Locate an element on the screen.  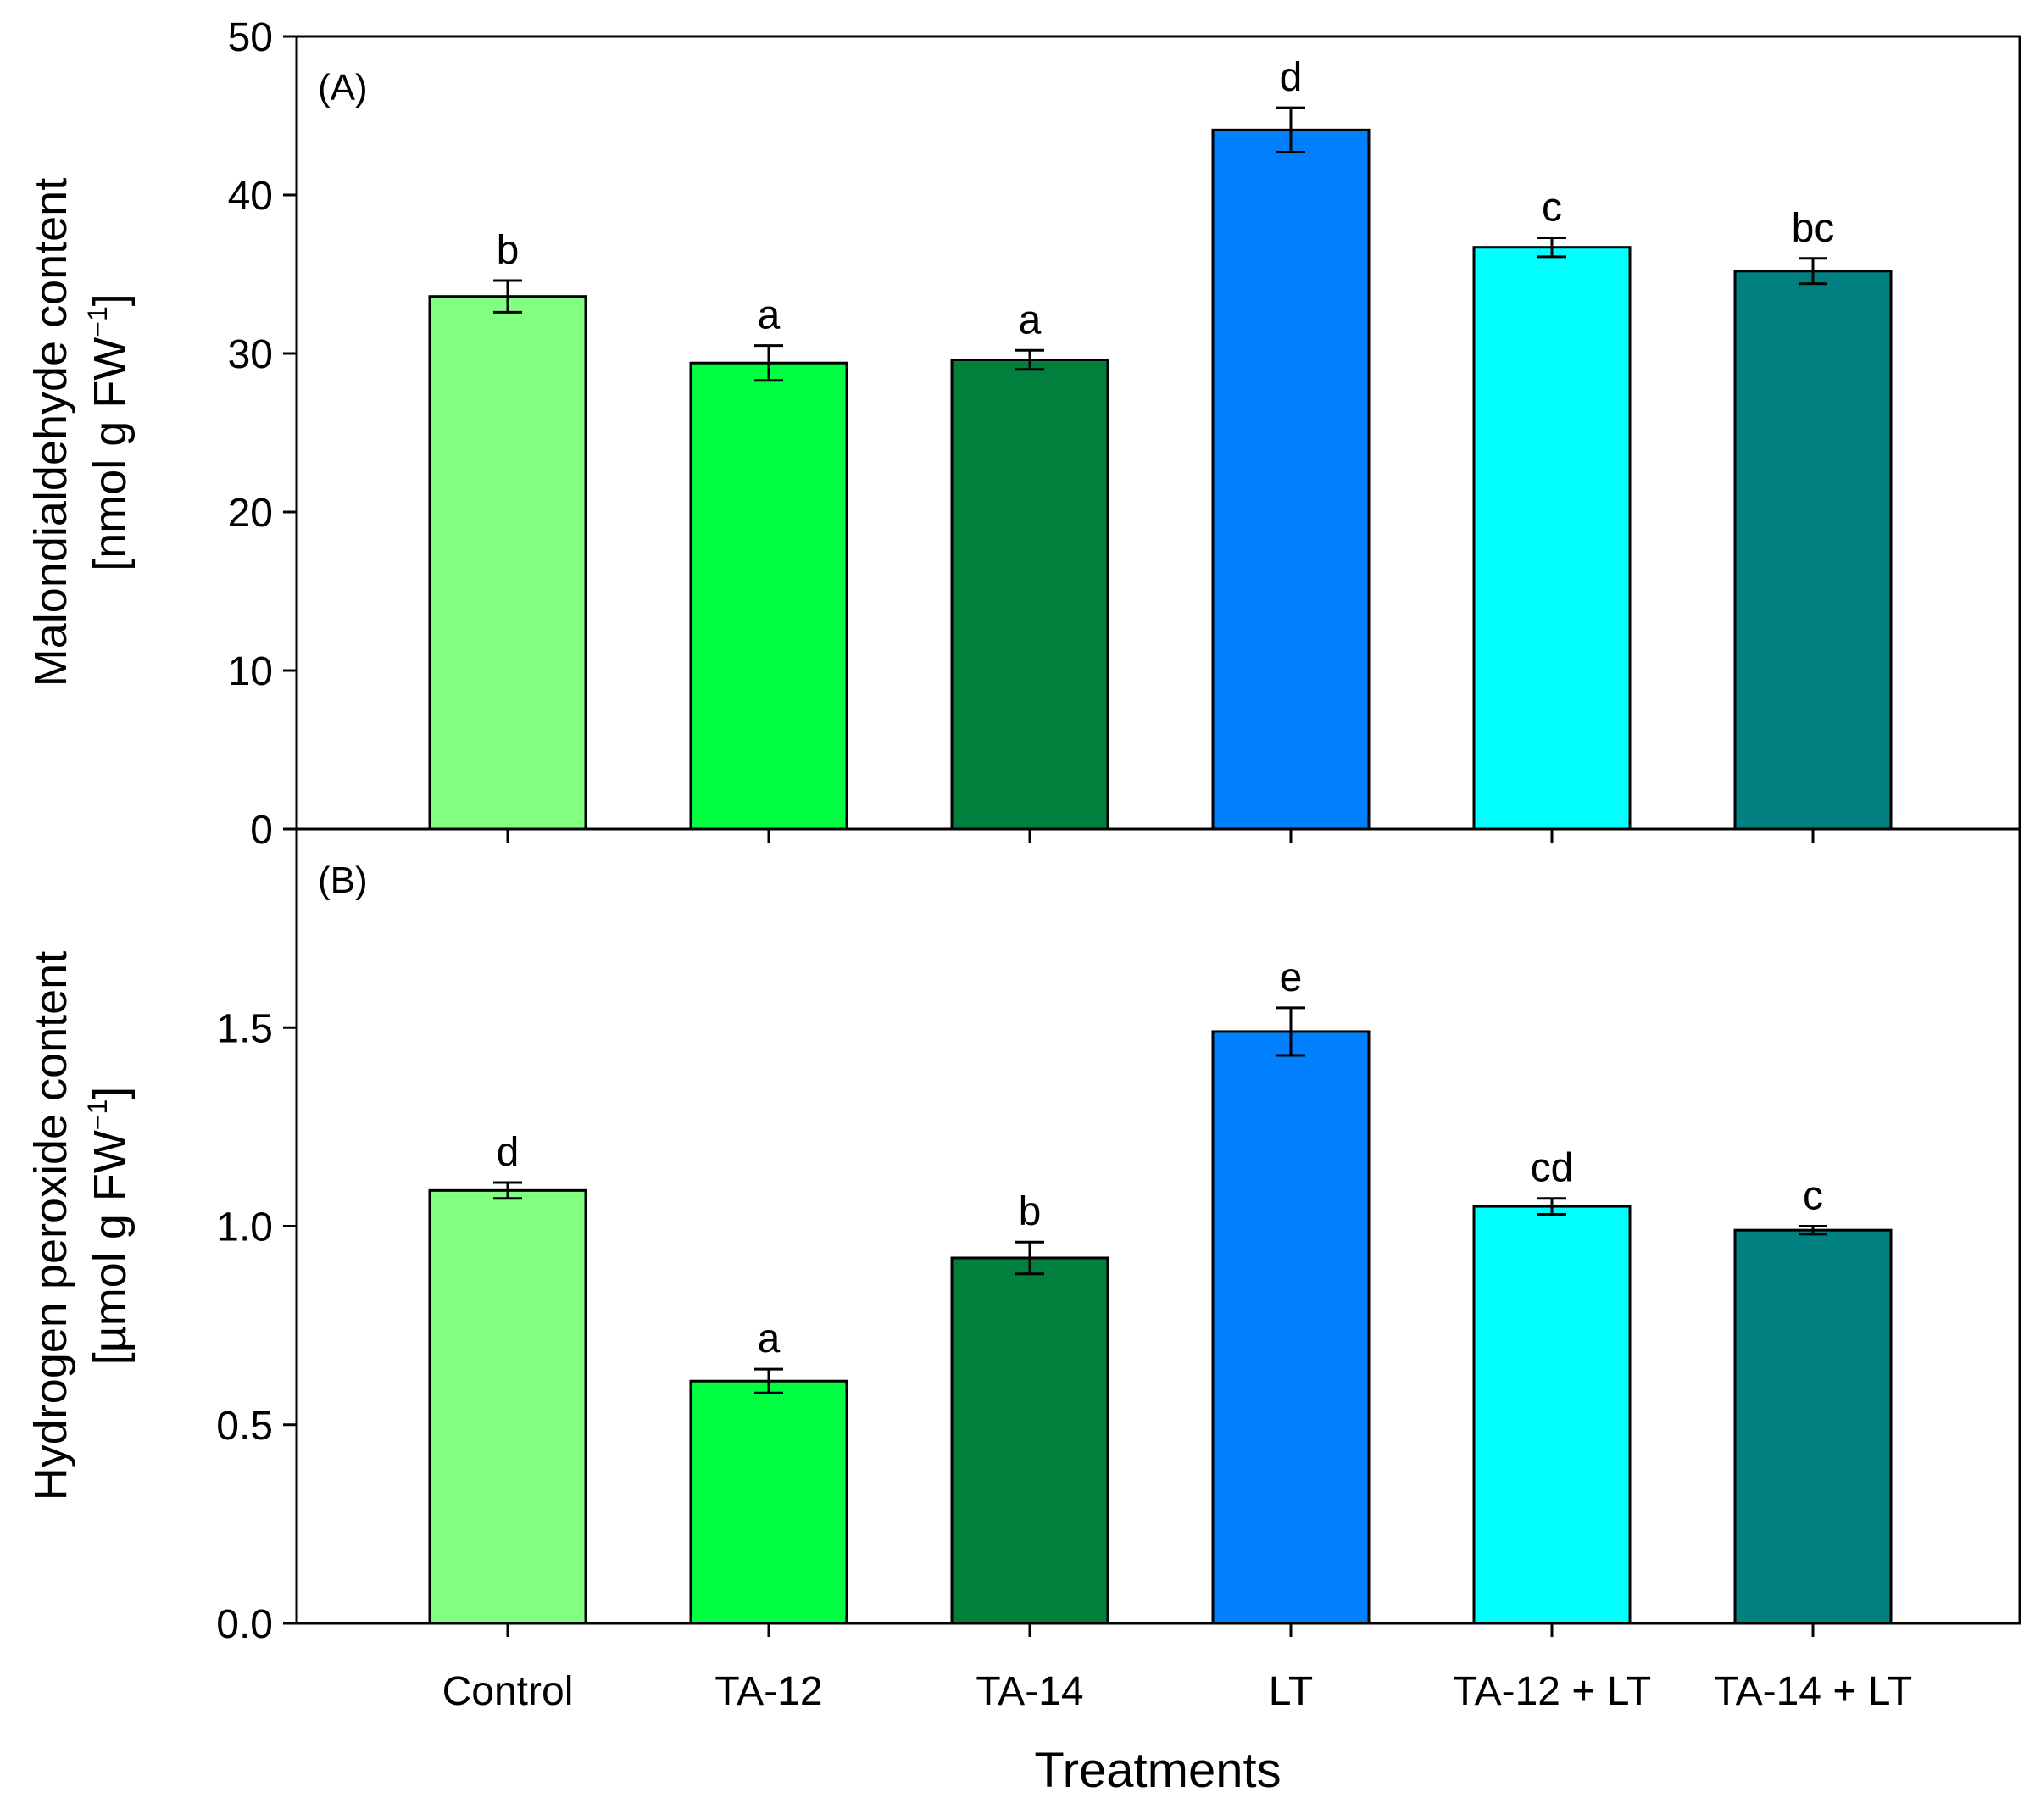
panel-b-significance-label: b is located at coordinates (1030, 1211).